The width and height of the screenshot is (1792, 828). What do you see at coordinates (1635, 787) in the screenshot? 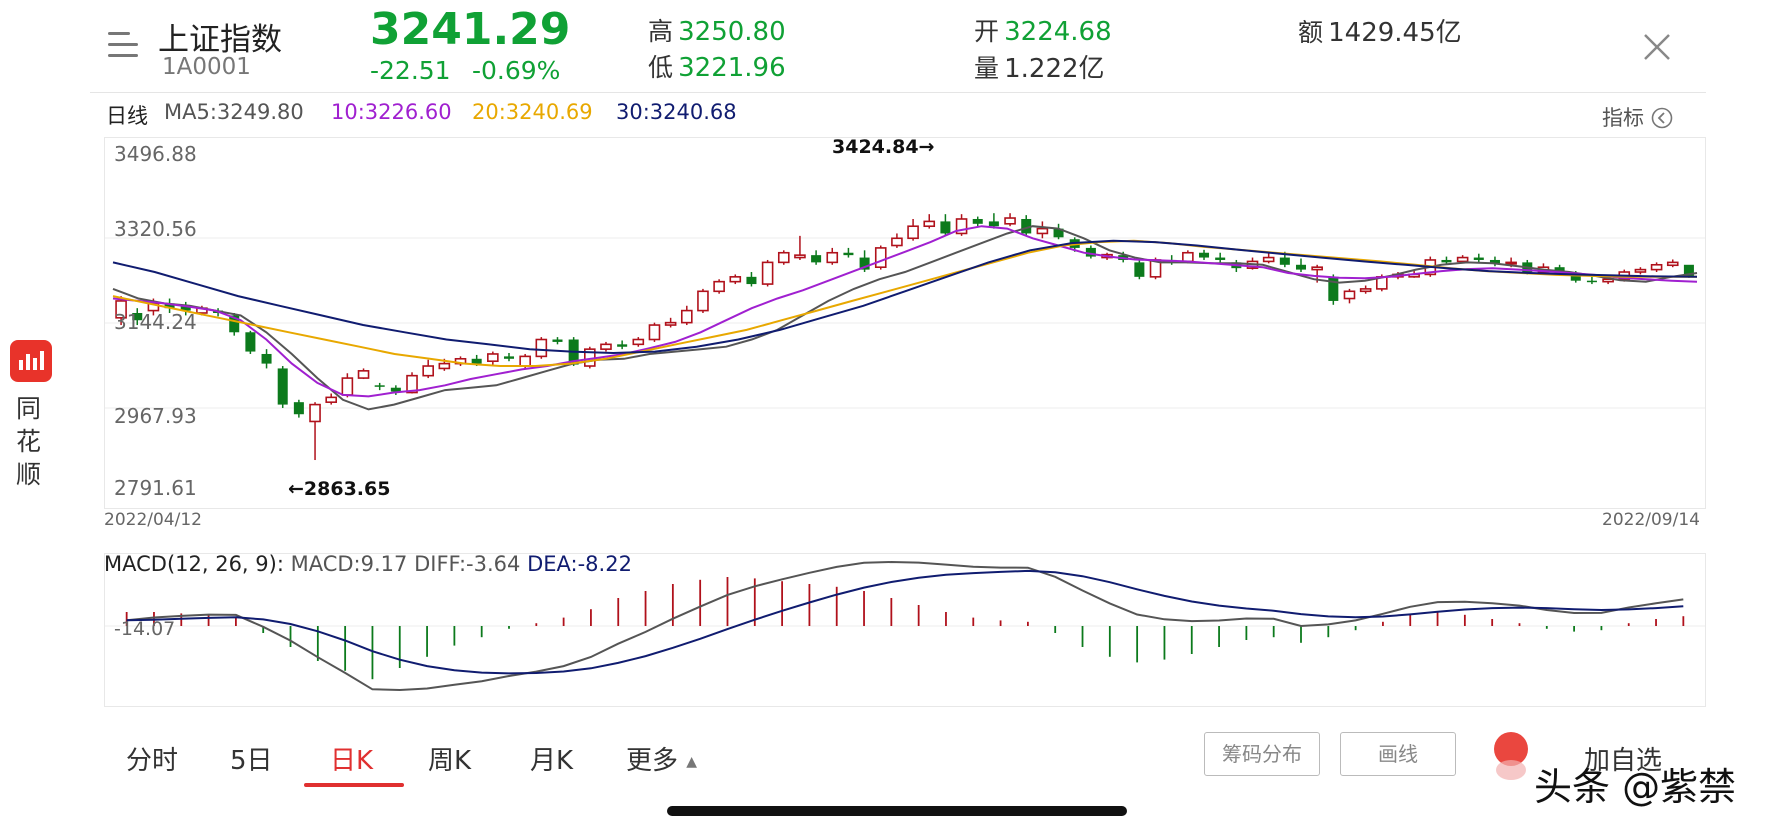
I see `watermark: 头条 @紫禁` at bounding box center [1635, 787].